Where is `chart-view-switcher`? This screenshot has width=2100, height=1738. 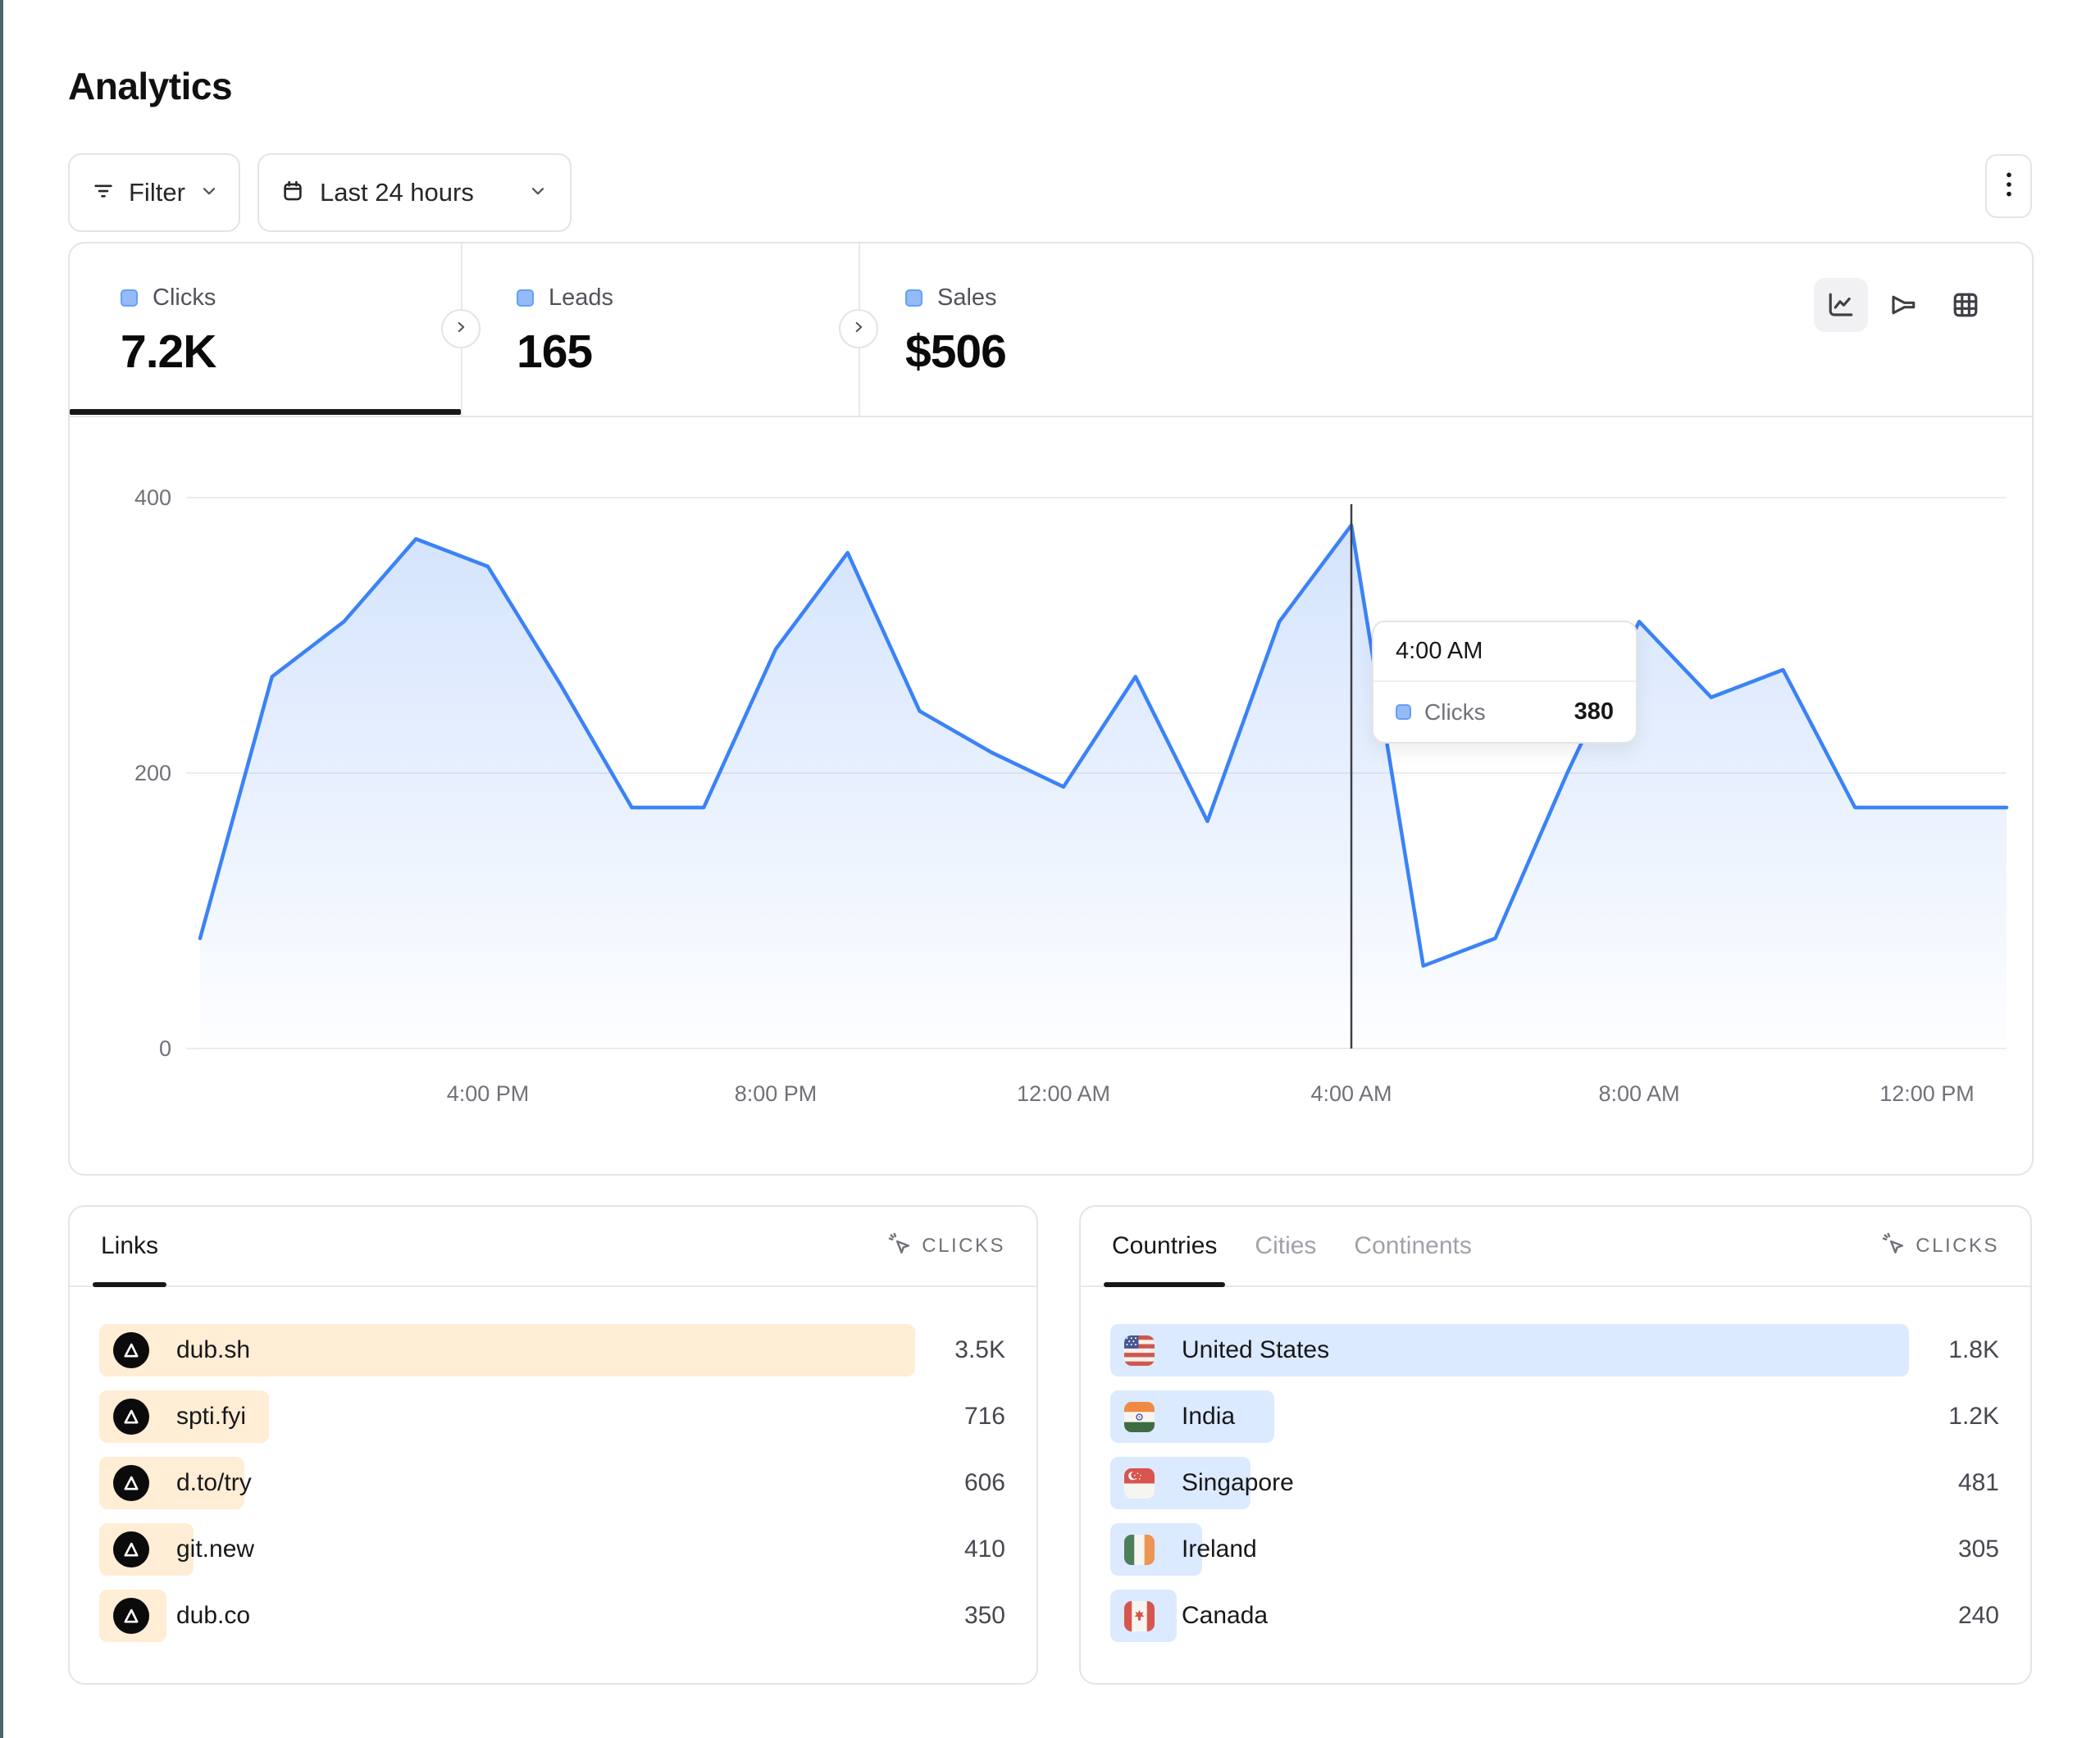
chart-view-switcher is located at coordinates (1903, 305).